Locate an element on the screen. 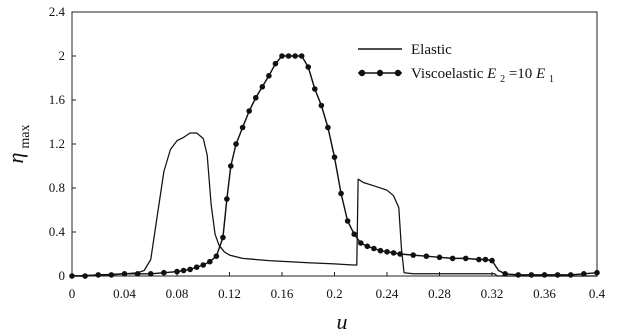  legend-e1: E is located at coordinates (540, 74).